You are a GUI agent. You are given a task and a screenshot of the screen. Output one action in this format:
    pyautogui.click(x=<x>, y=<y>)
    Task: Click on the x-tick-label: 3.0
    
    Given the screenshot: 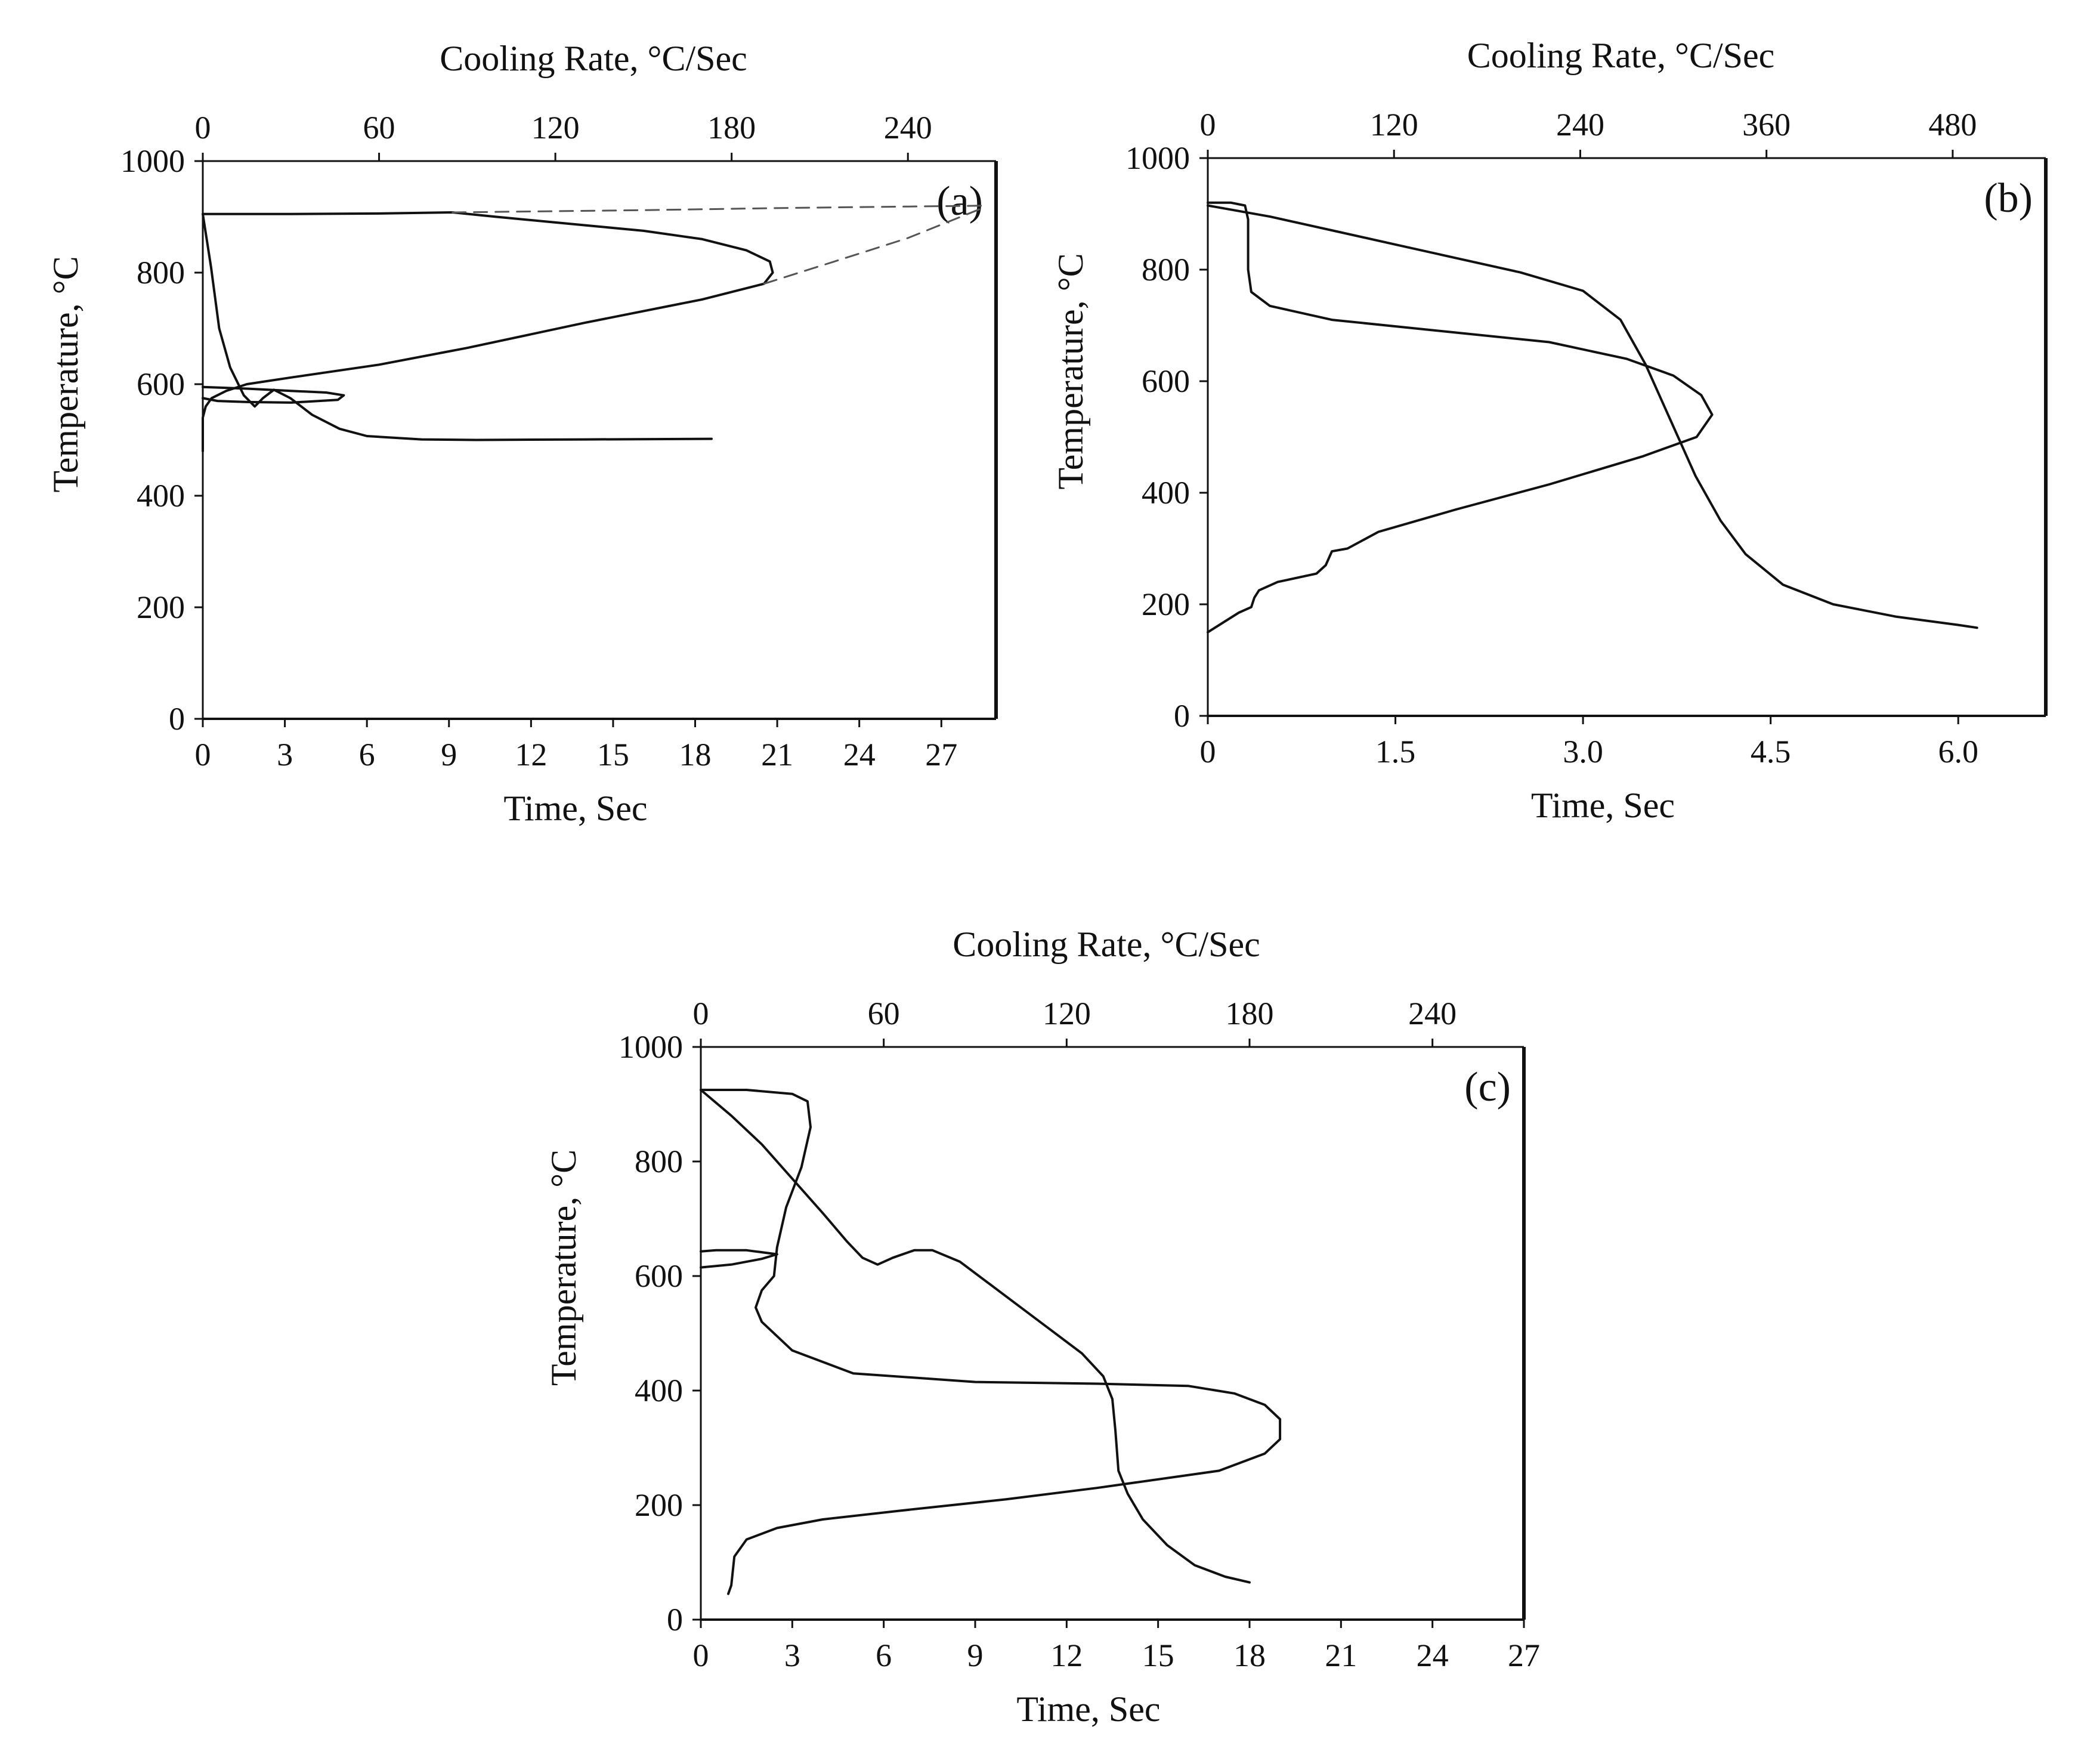 What is the action you would take?
    pyautogui.click(x=1583, y=752)
    